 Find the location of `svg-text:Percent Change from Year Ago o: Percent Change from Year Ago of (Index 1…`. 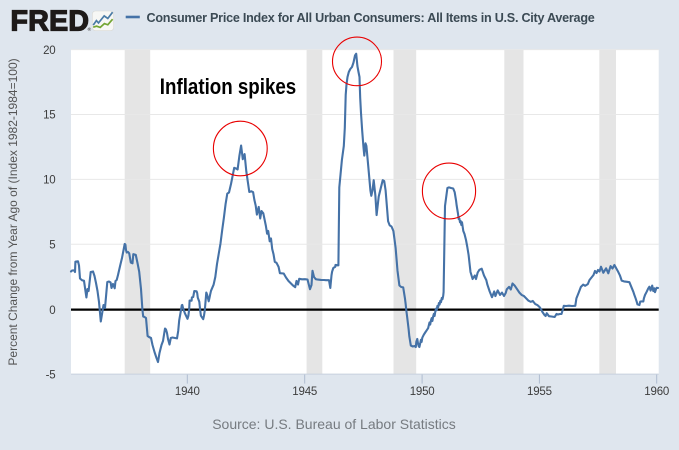

svg-text:Percent Change from Year Ago o: Percent Change from Year Ago of (Index 1… is located at coordinates (13, 211).